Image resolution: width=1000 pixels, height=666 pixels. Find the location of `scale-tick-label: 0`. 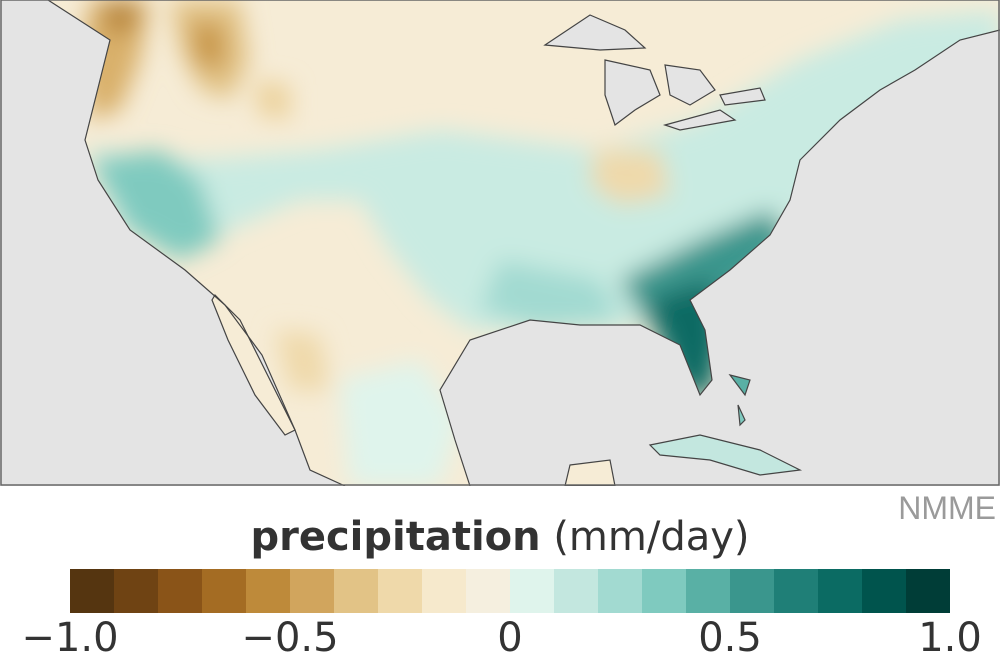

scale-tick-label: 0 is located at coordinates (510, 638).